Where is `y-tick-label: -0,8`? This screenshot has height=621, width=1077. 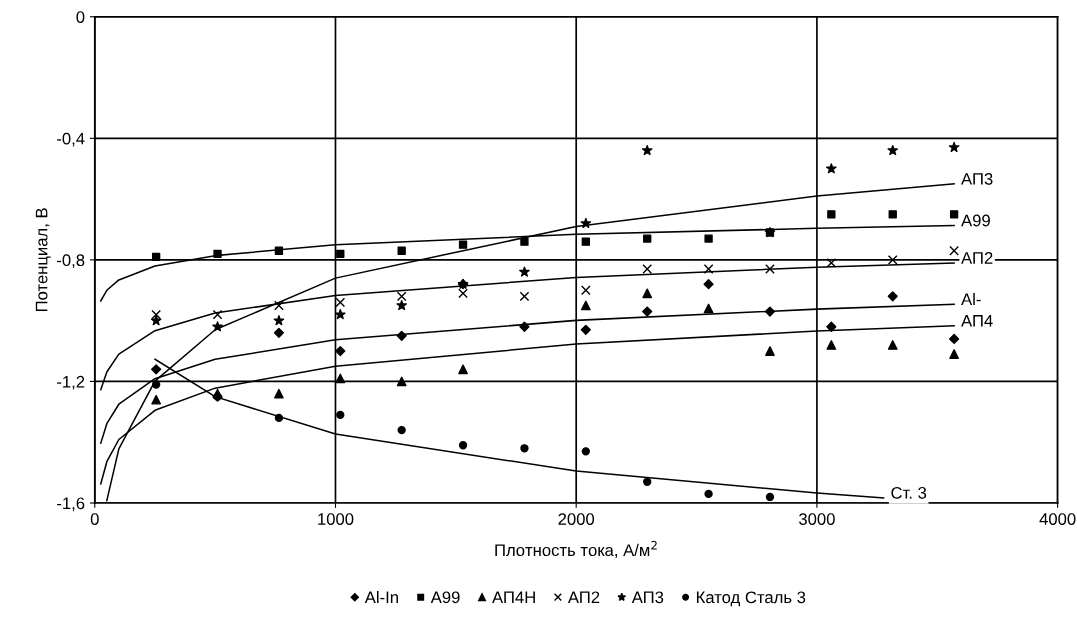 y-tick-label: -0,8 is located at coordinates (71, 261).